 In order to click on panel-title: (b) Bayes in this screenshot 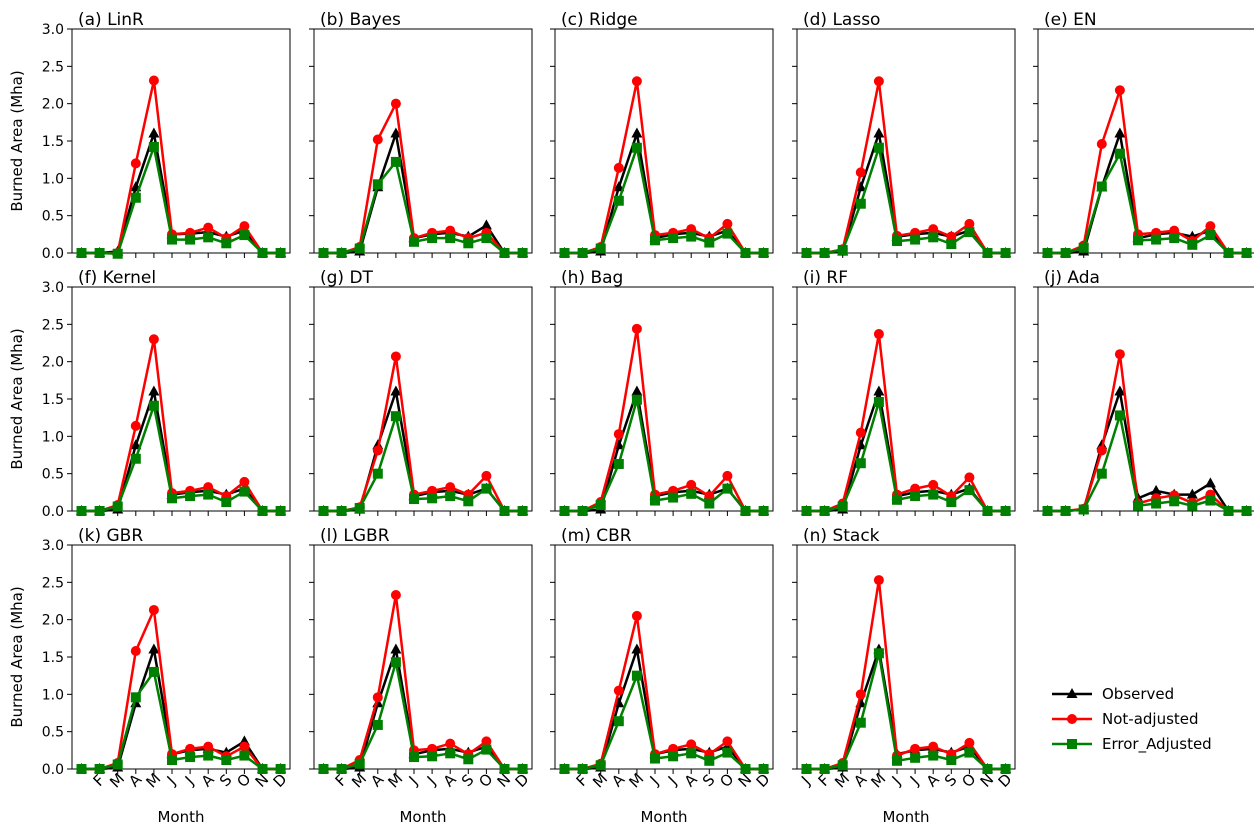, I will do `click(360, 20)`.